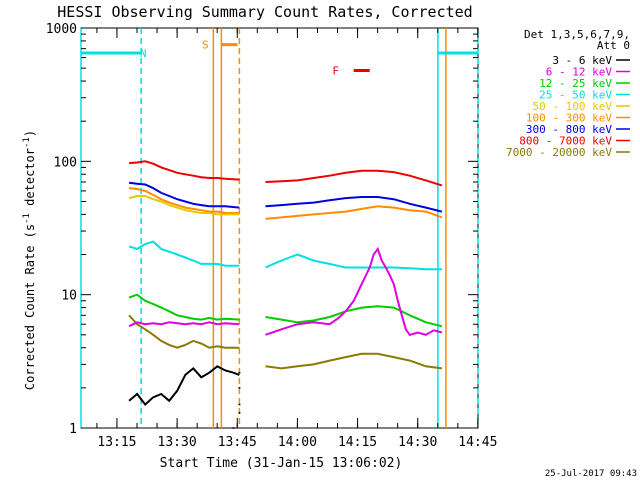 This screenshot has width=640, height=480. What do you see at coordinates (579, 72) in the screenshot?
I see `legend-label-1: 6 - 12 keV` at bounding box center [579, 72].